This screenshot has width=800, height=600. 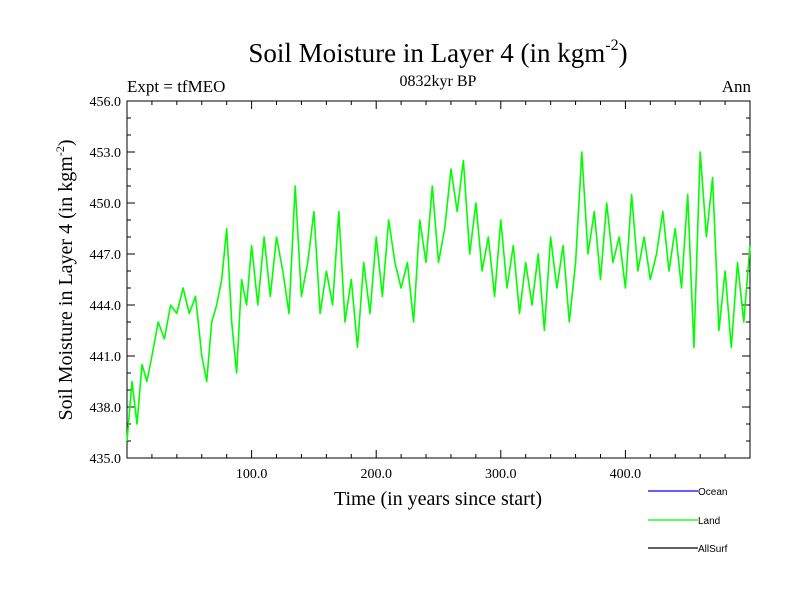 I want to click on experiment-label: Expt = tfMEO, so click(x=176, y=86).